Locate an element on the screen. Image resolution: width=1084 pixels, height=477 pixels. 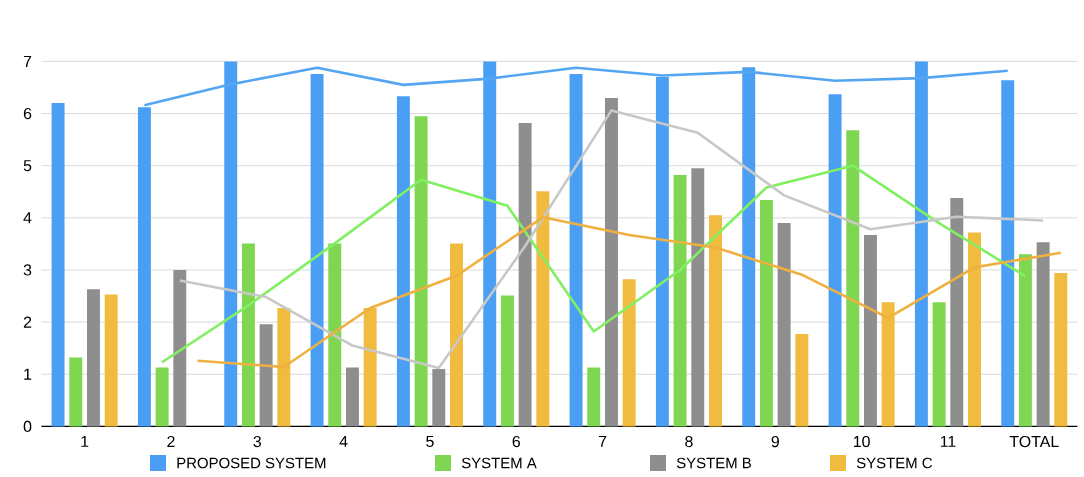
x-tick-label: 4 is located at coordinates (343, 441).